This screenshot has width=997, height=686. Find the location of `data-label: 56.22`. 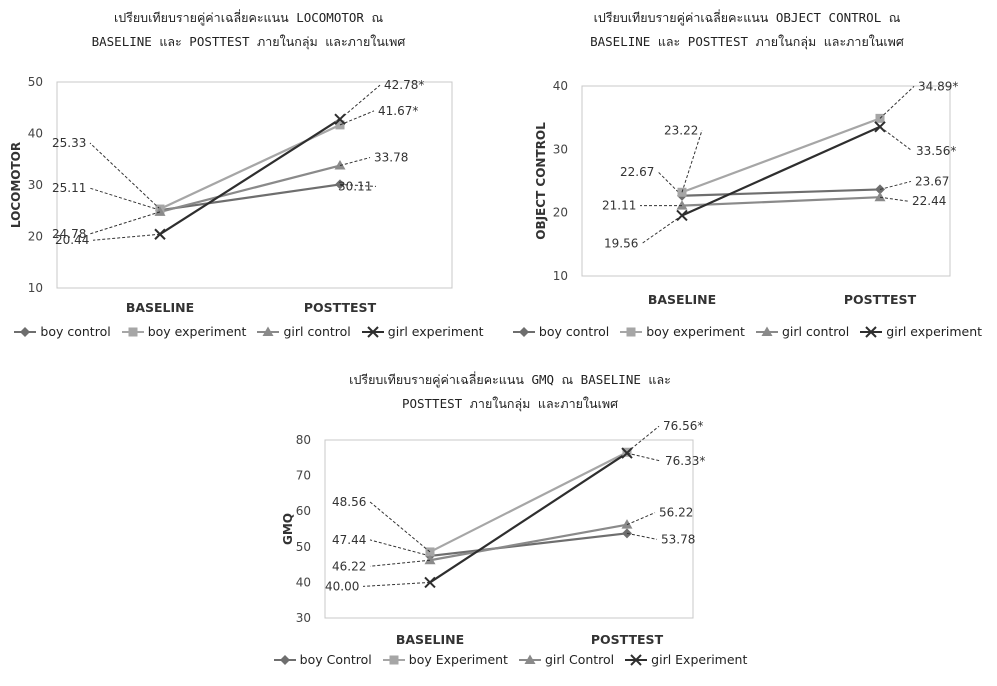

data-label: 56.22 is located at coordinates (676, 513).